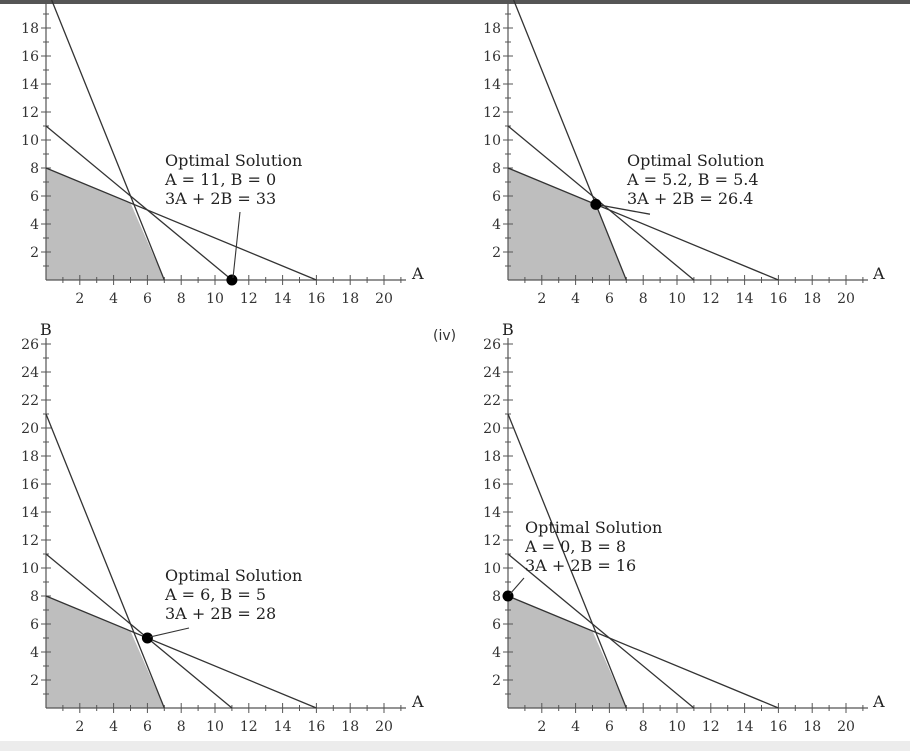  Describe the element at coordinates (220, 613) in the screenshot. I see `annotation-line-3: 3A + 2B = 28` at that location.